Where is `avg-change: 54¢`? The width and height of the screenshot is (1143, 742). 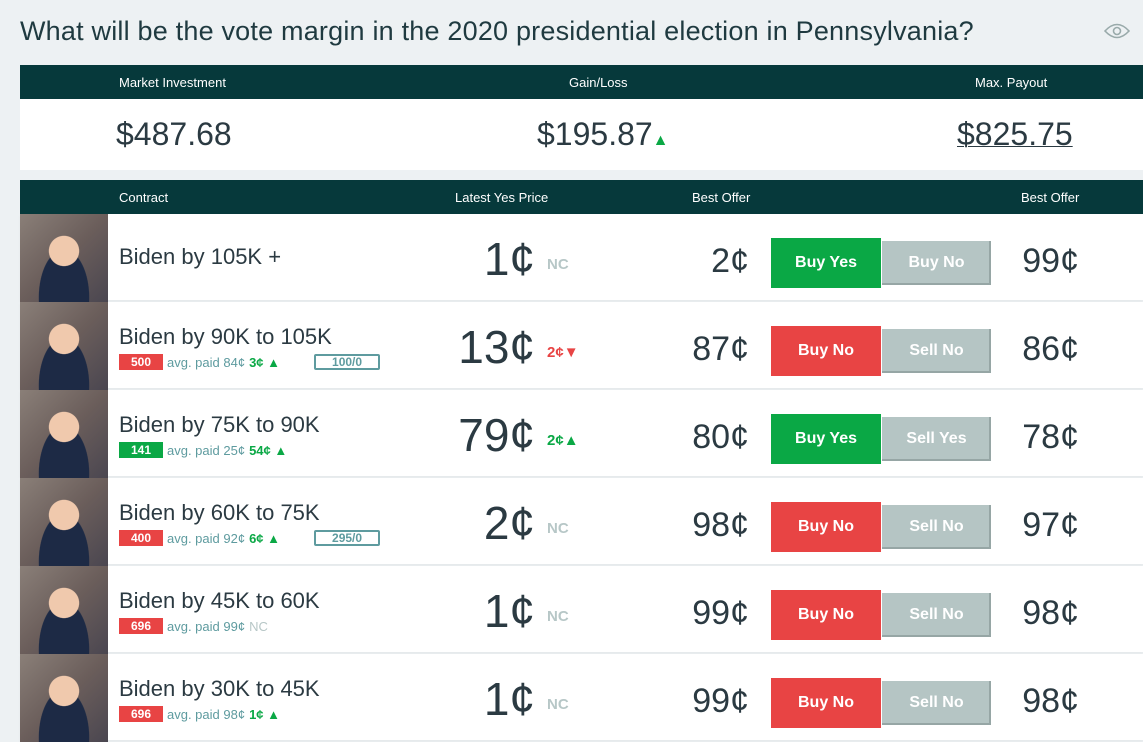
avg-change: 54¢ is located at coordinates (260, 450).